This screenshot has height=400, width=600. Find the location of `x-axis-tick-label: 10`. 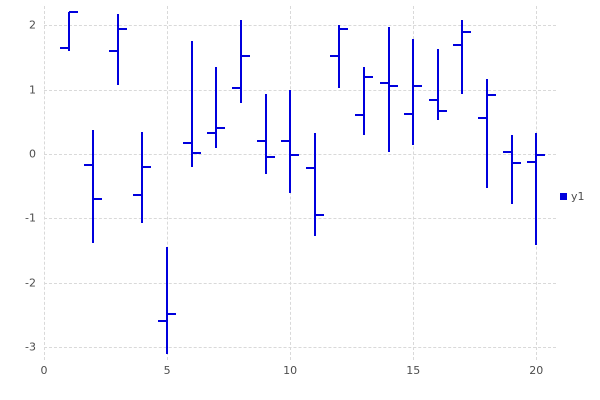

x-axis-tick-label: 10 is located at coordinates (290, 370).